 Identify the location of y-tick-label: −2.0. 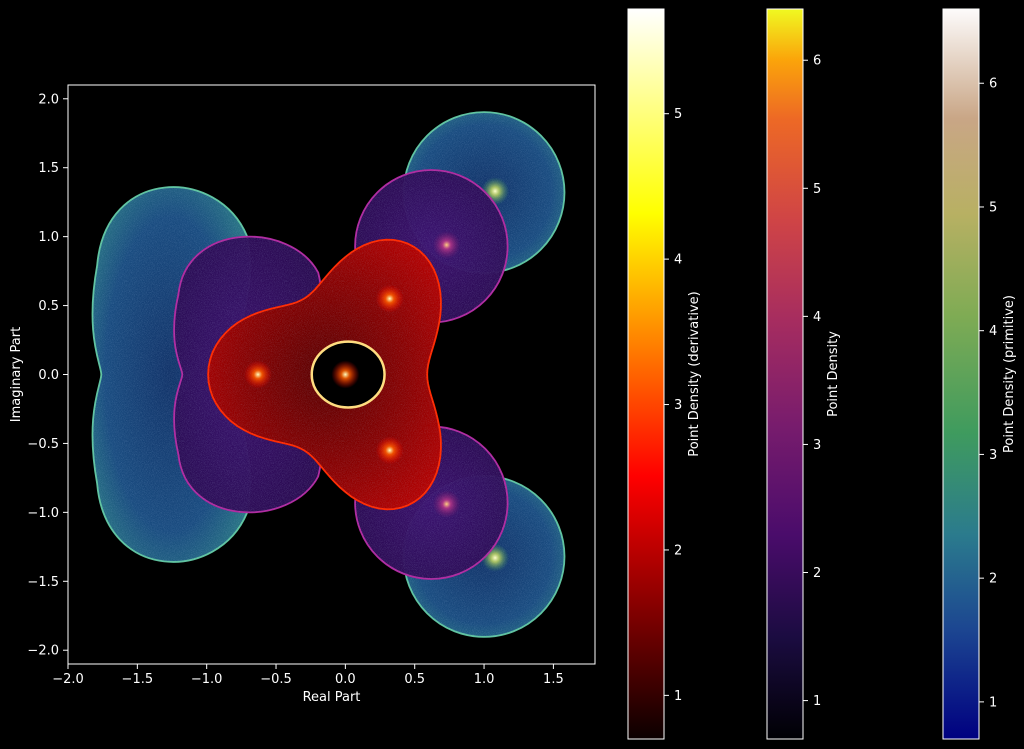
(43, 651).